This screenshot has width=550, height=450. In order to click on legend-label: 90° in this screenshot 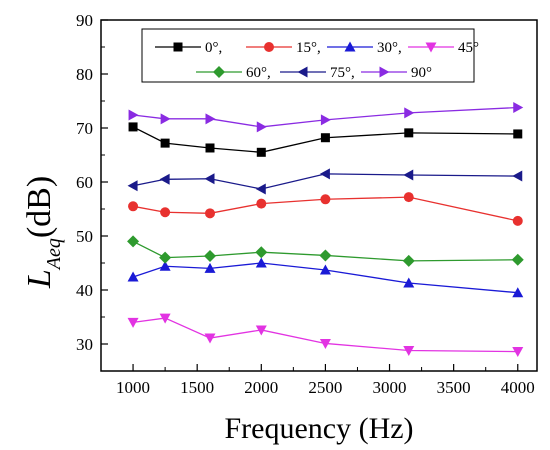, I will do `click(421, 73)`.